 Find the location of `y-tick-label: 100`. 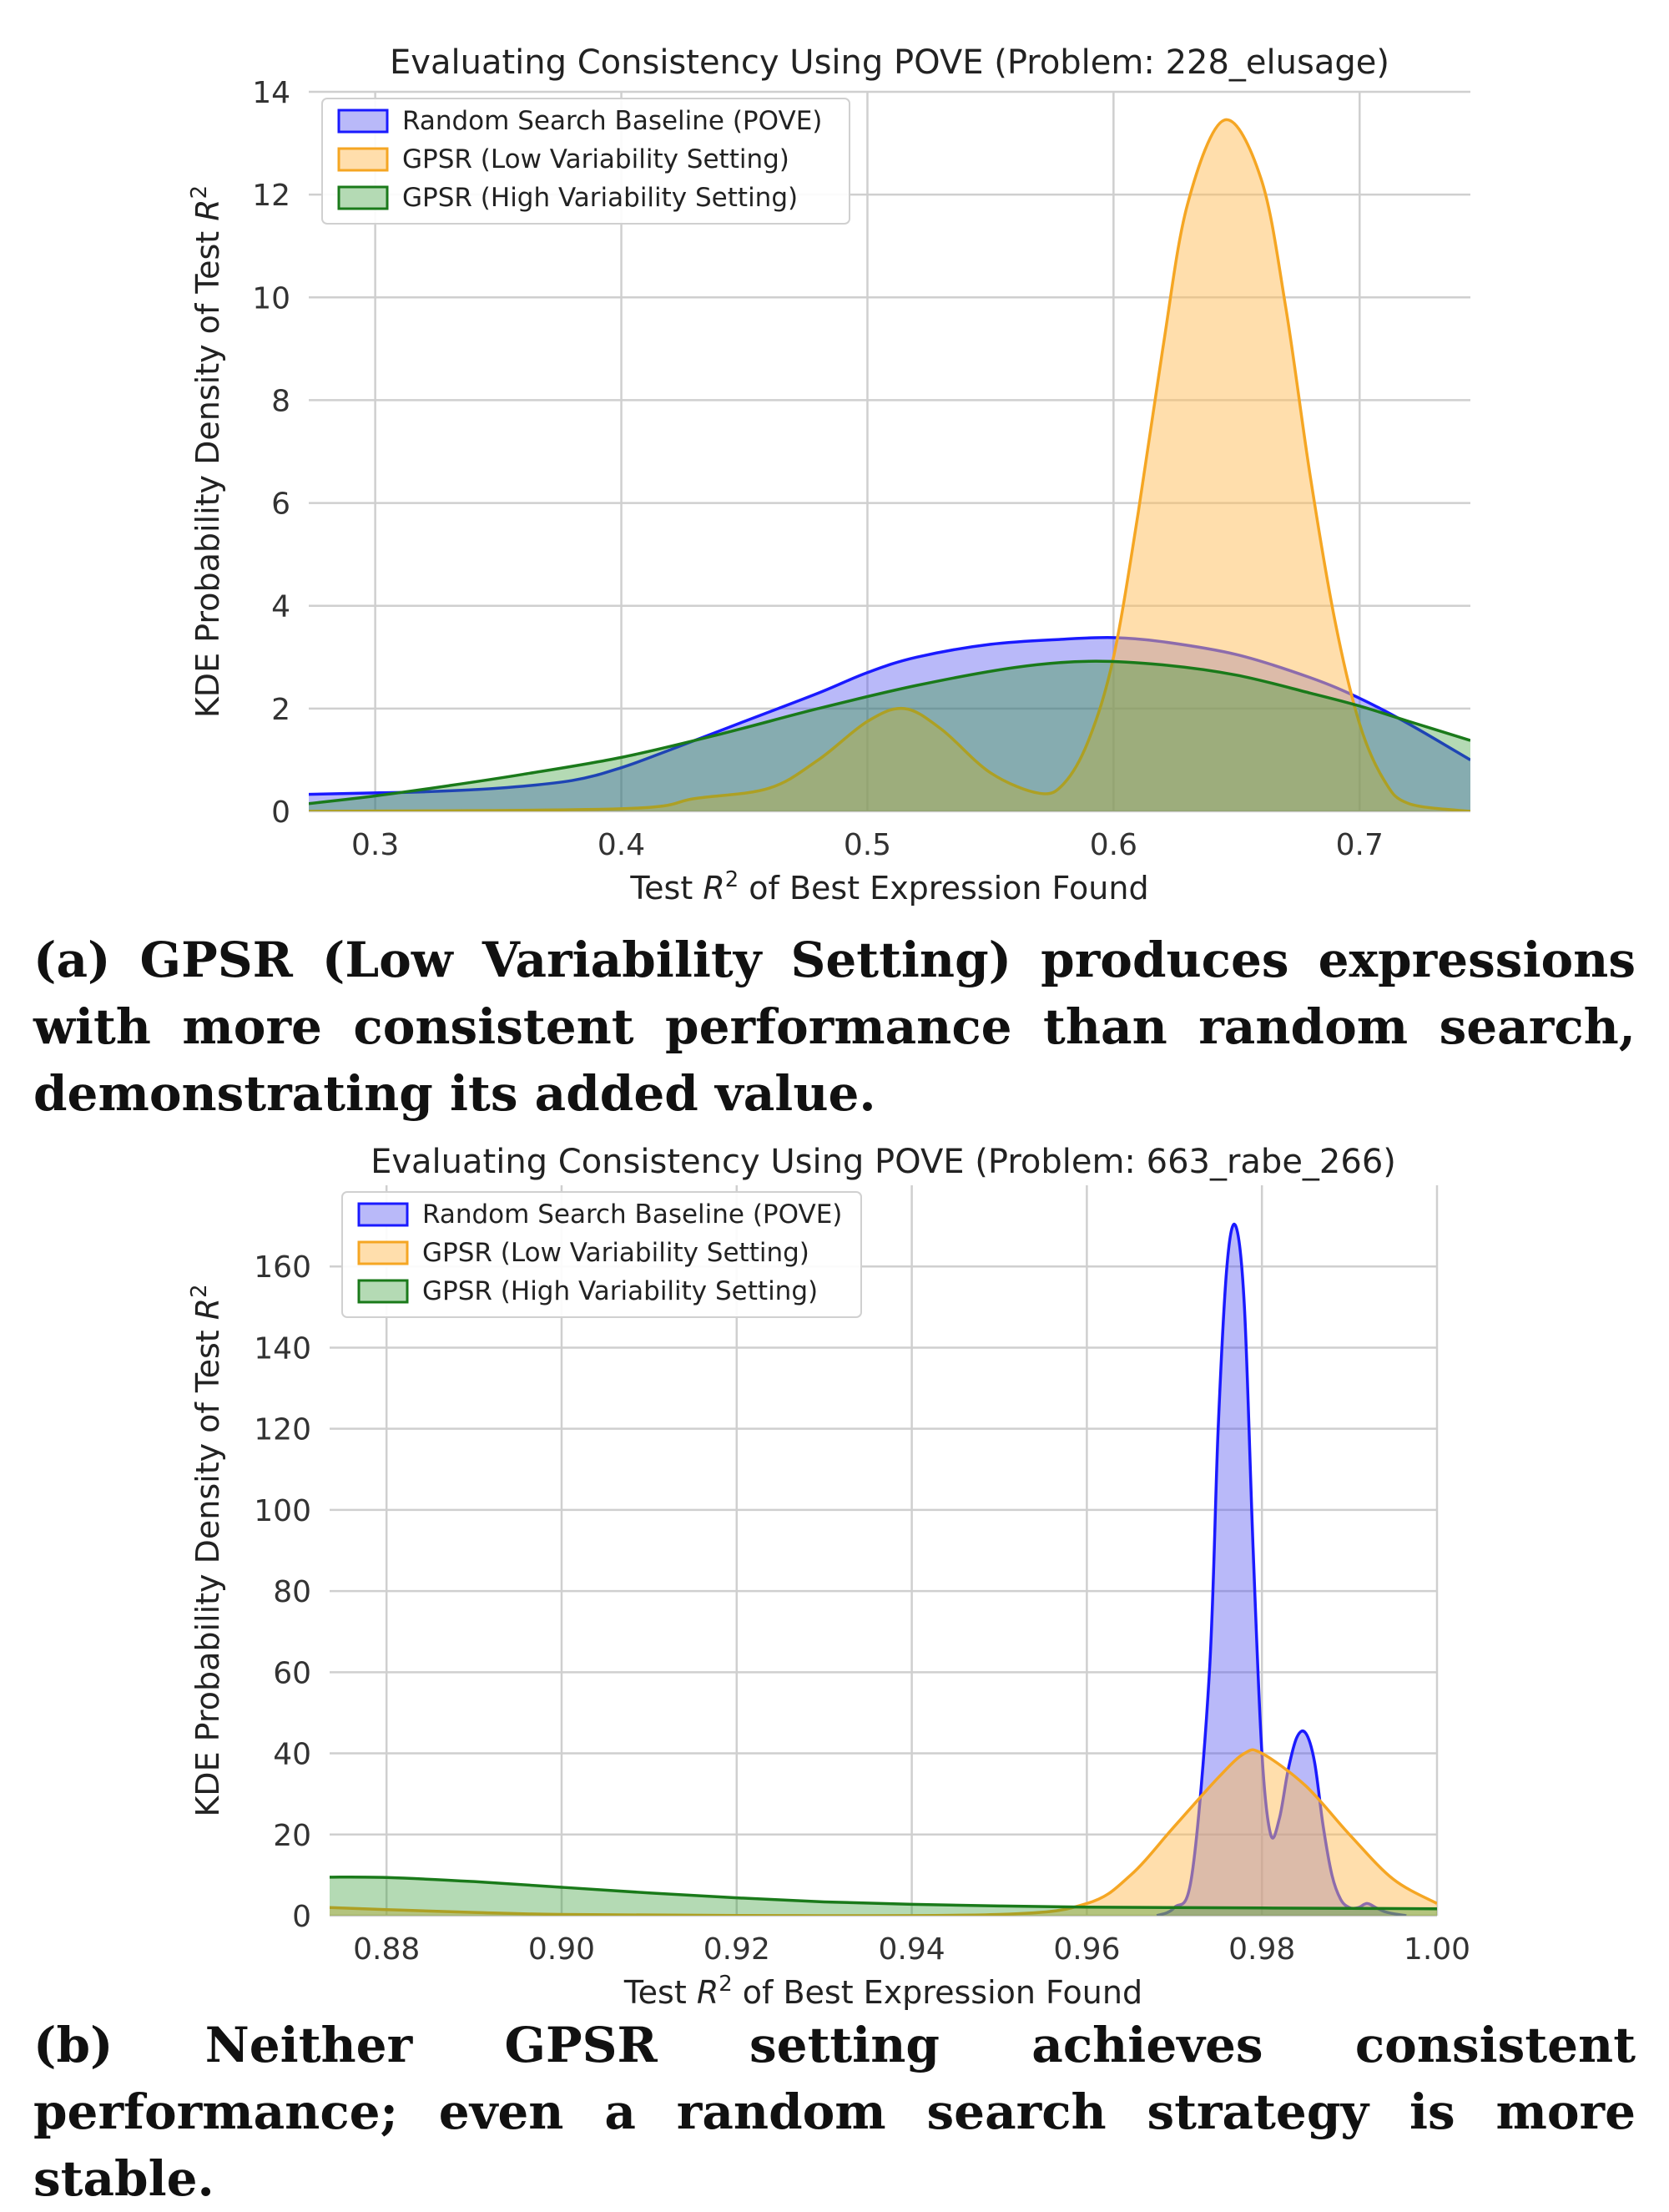

y-tick-label: 100 is located at coordinates (282, 1511).